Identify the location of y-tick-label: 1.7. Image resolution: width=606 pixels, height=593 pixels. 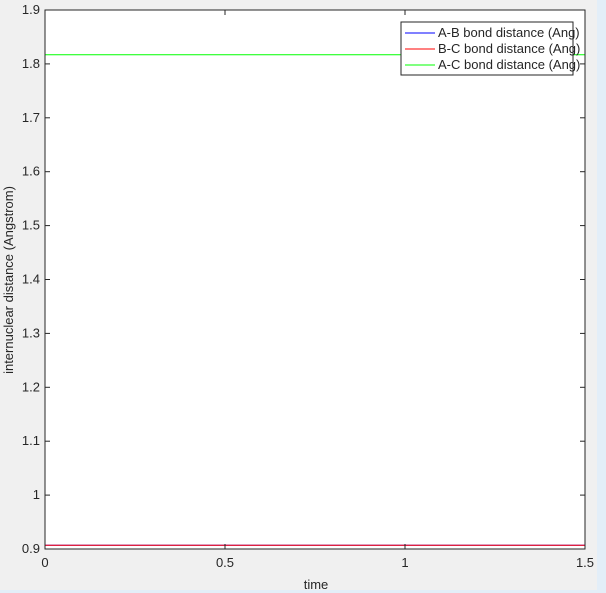
(31, 117).